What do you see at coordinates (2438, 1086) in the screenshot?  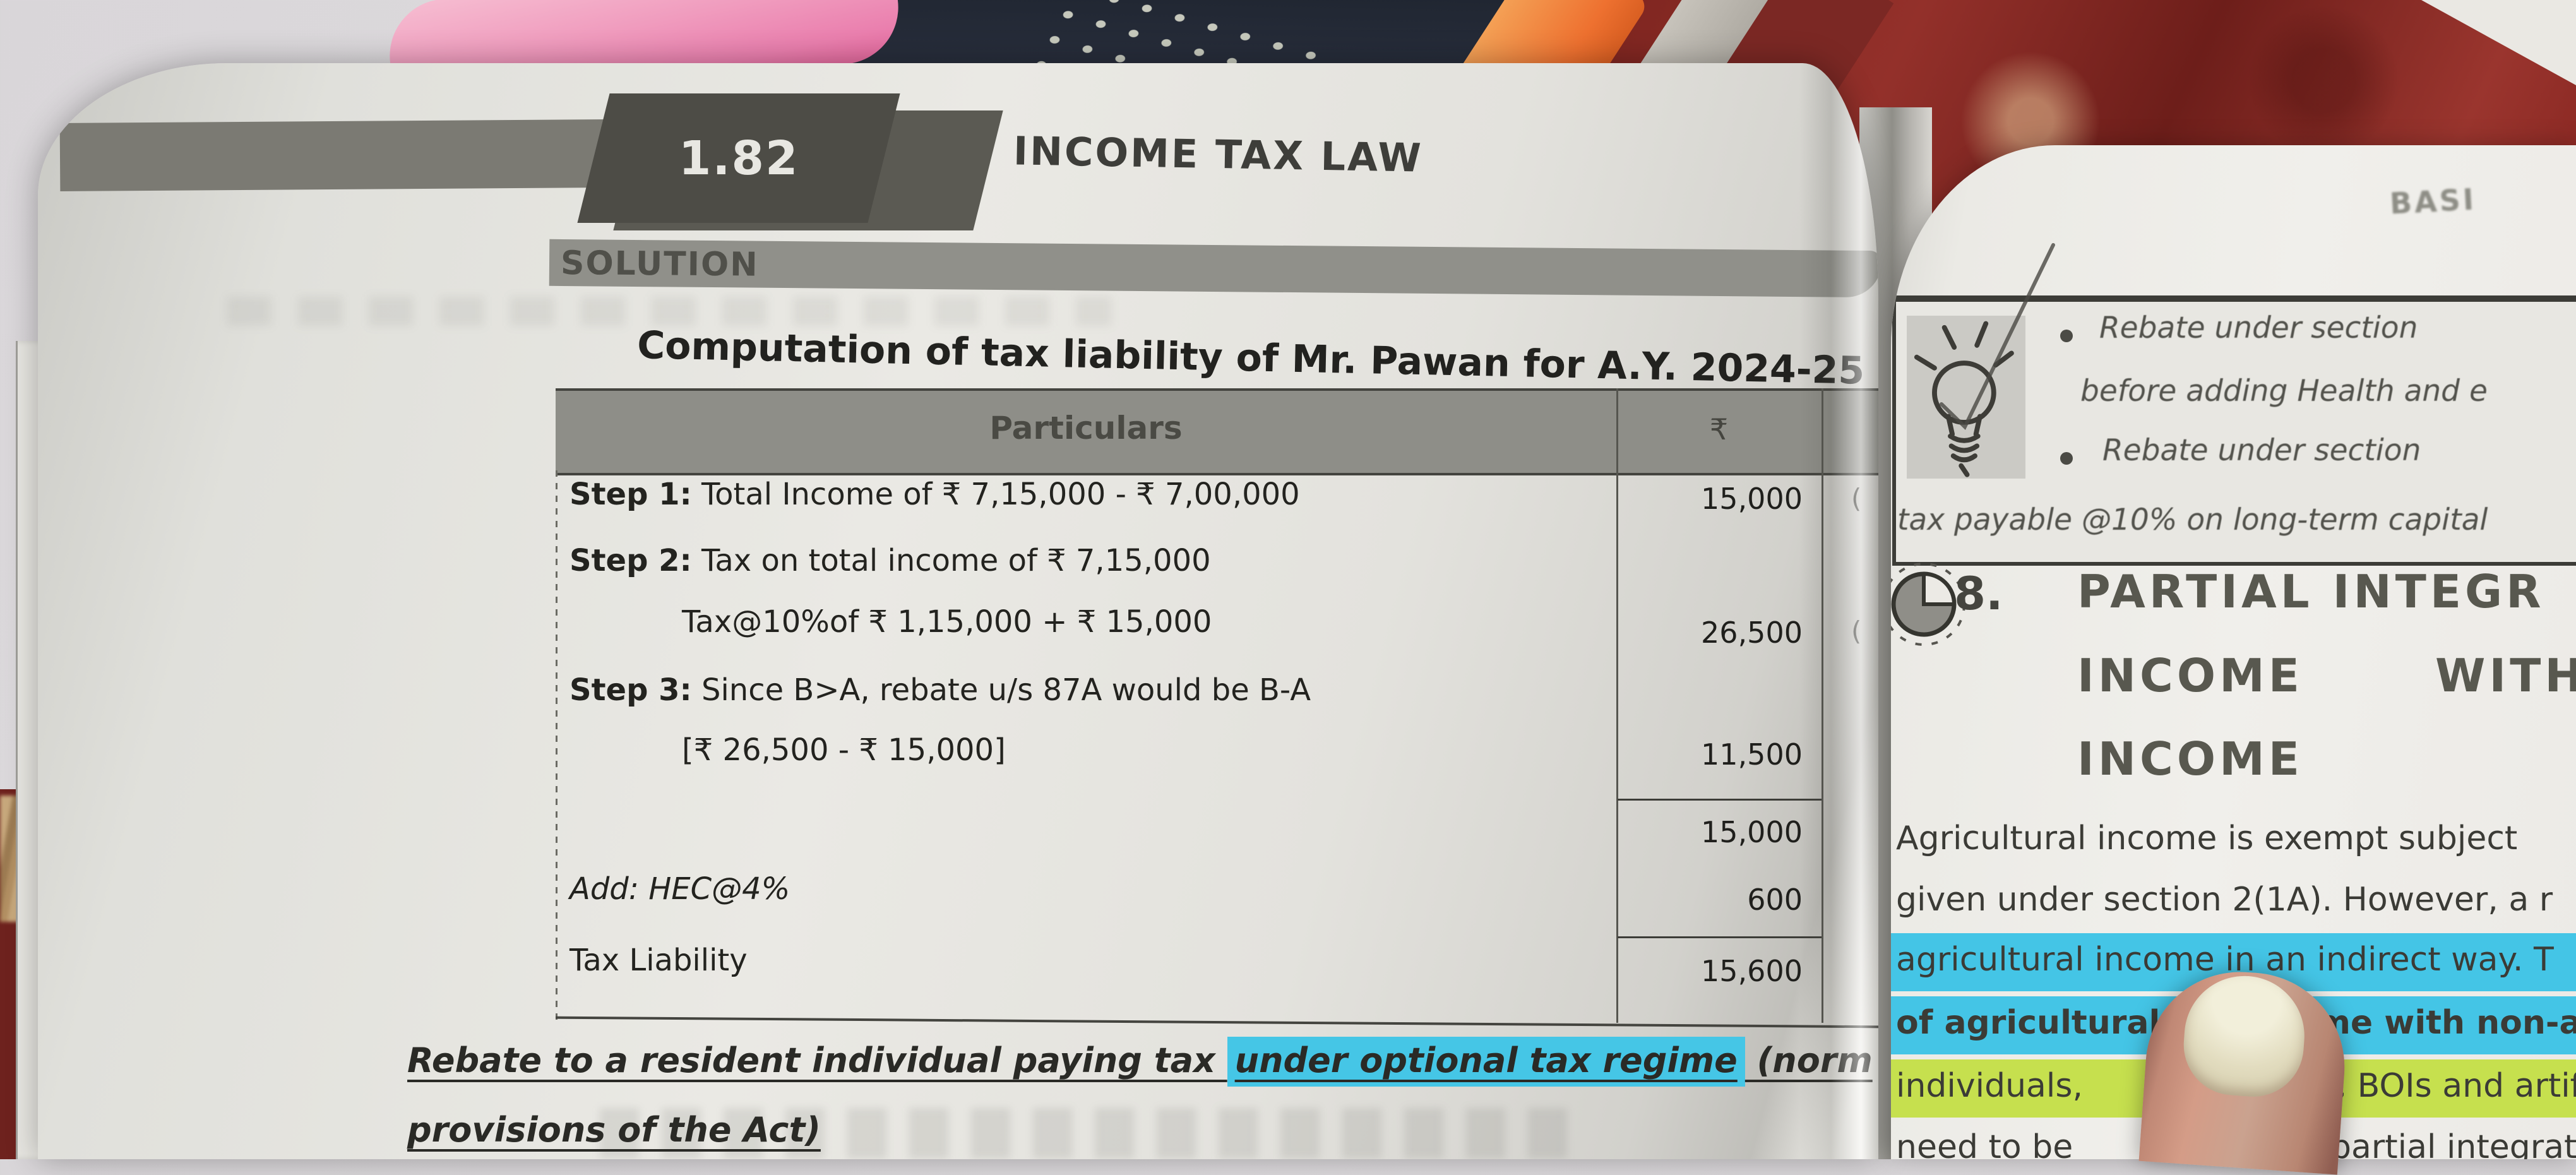 I see `paragraph-segment: Ps, BOIs and artific` at bounding box center [2438, 1086].